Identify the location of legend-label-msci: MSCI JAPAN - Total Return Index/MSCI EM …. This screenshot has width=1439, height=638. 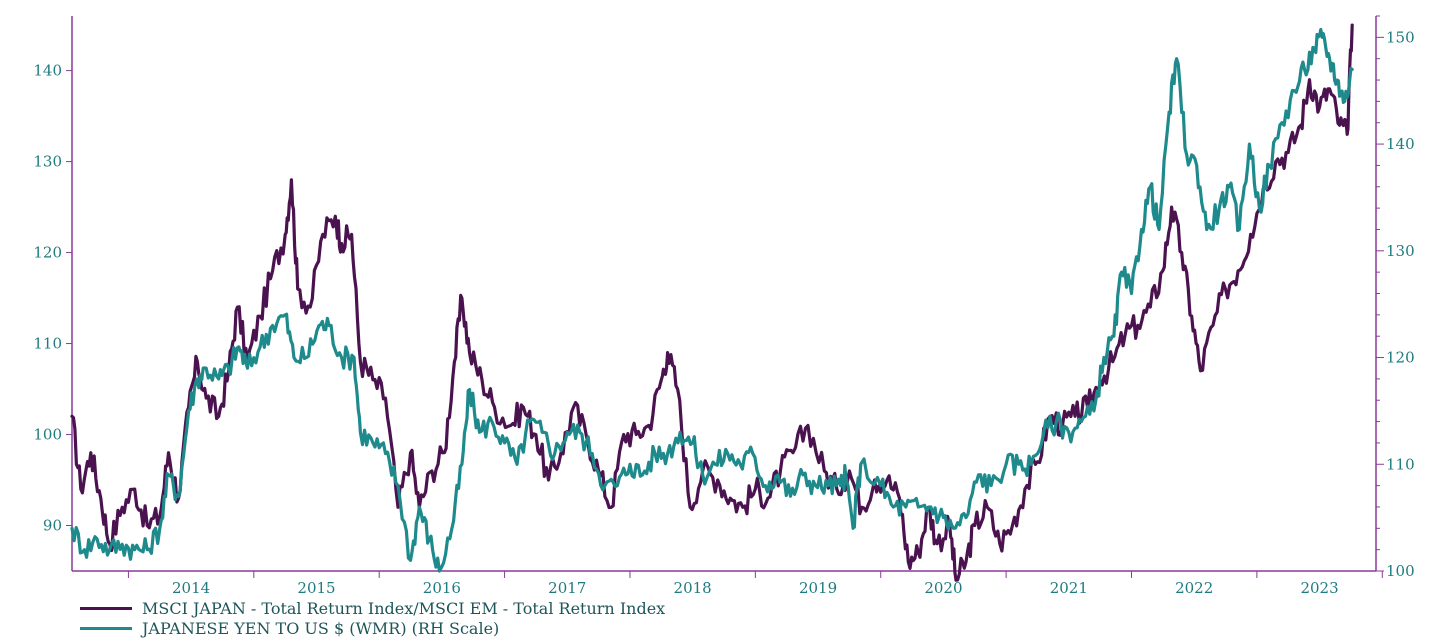
(404, 608).